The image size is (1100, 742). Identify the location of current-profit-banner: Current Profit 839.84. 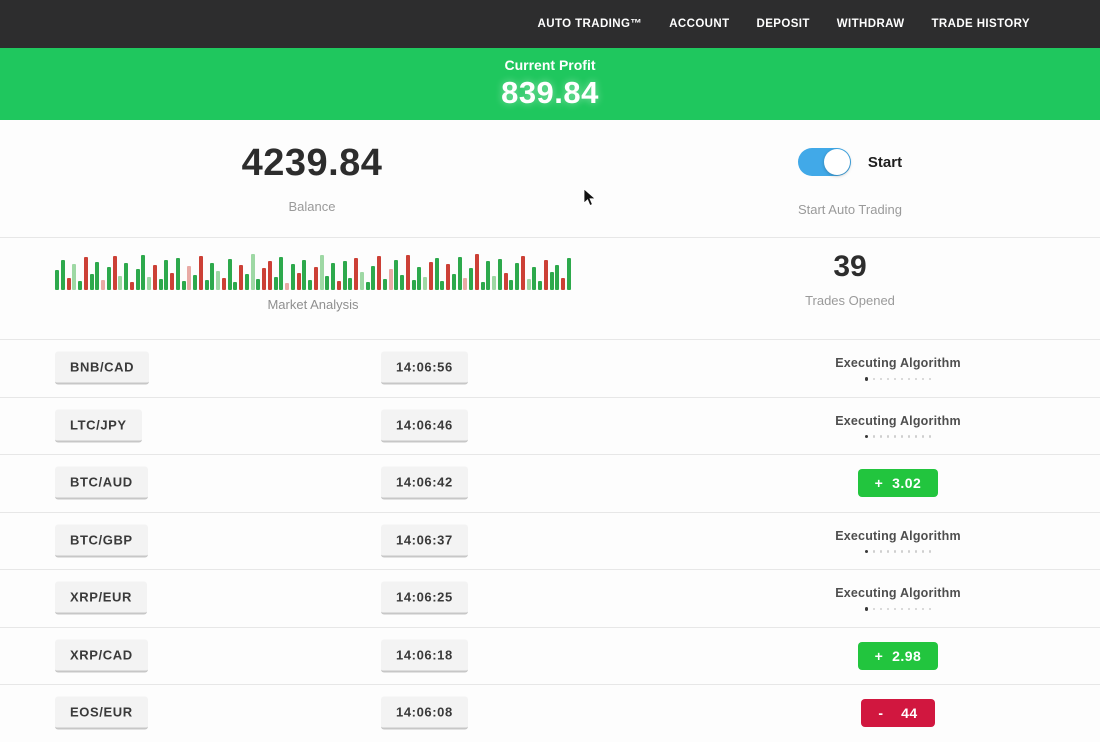
(550, 84).